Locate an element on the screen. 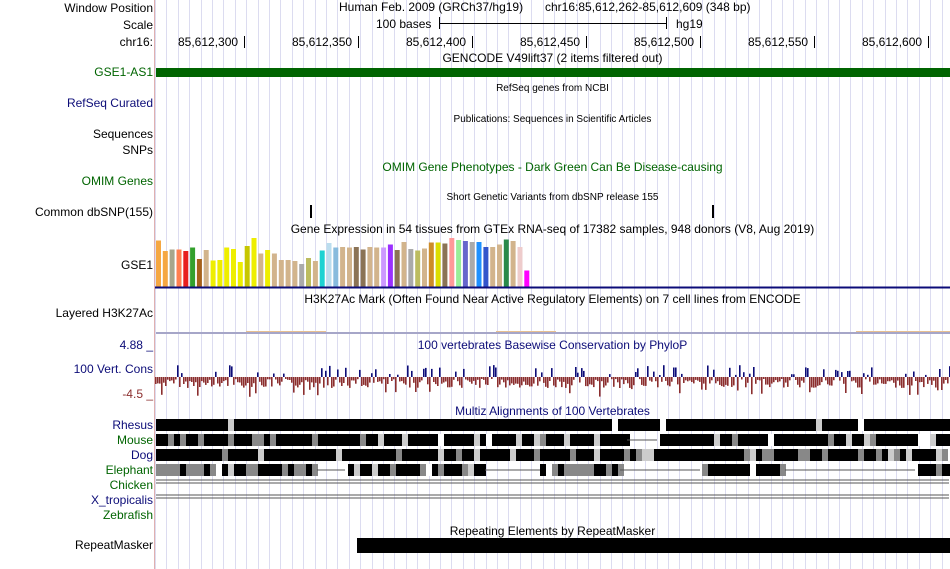 The width and height of the screenshot is (950, 569). species-label-zebrafish: Zebrafish is located at coordinates (127, 515).